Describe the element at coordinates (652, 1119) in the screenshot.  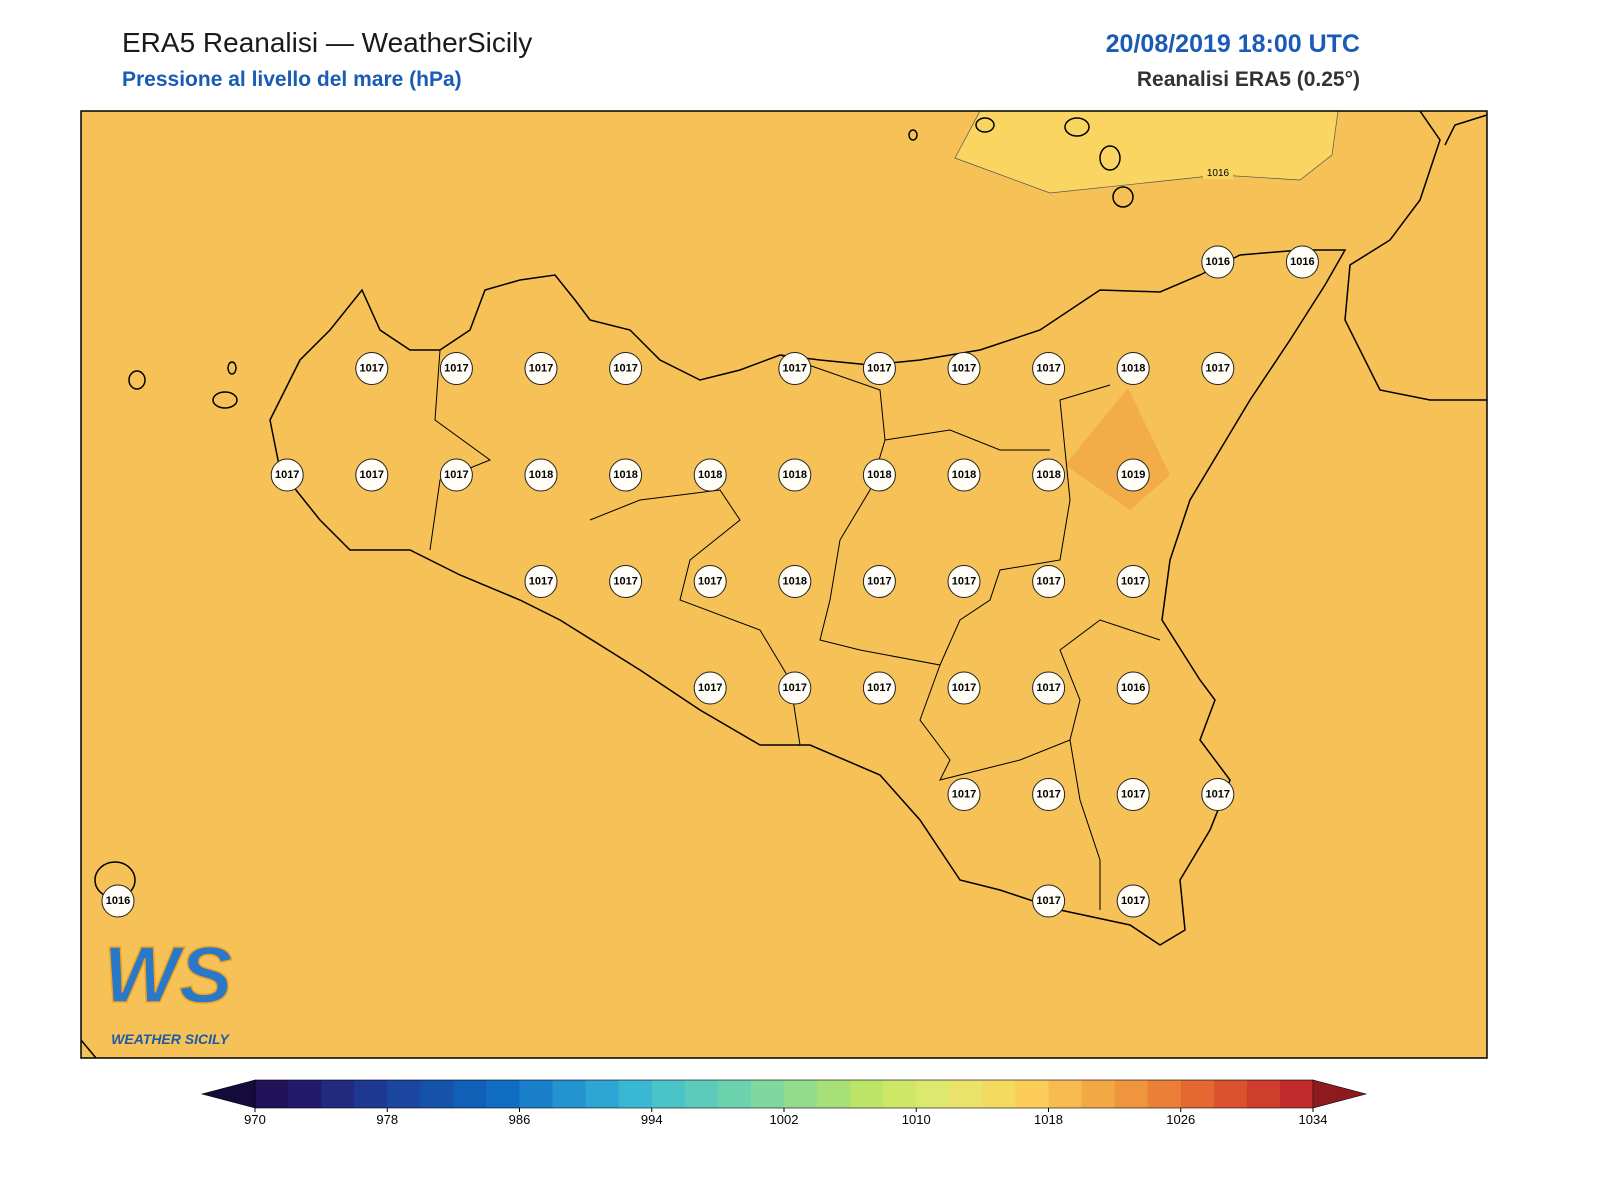
I see `colorbar-tick-label: 994` at that location.